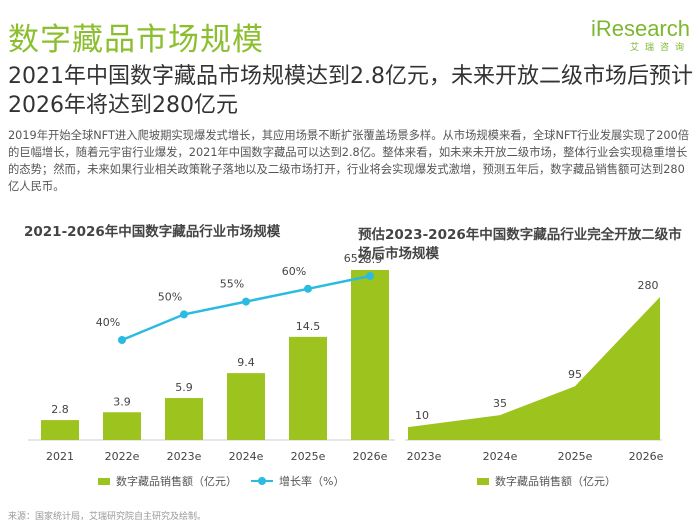 Image resolution: width=700 pixels, height=529 pixels. I want to click on bar-value-label: 2.8, so click(60, 409).